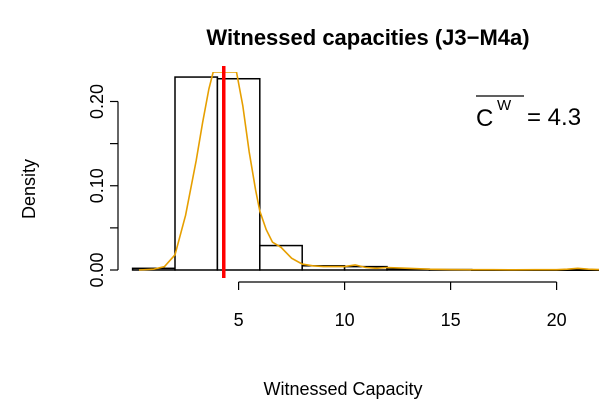 The image size is (599, 408). Describe the element at coordinates (97, 185) in the screenshot. I see `y-tick-label: 0.10` at that location.